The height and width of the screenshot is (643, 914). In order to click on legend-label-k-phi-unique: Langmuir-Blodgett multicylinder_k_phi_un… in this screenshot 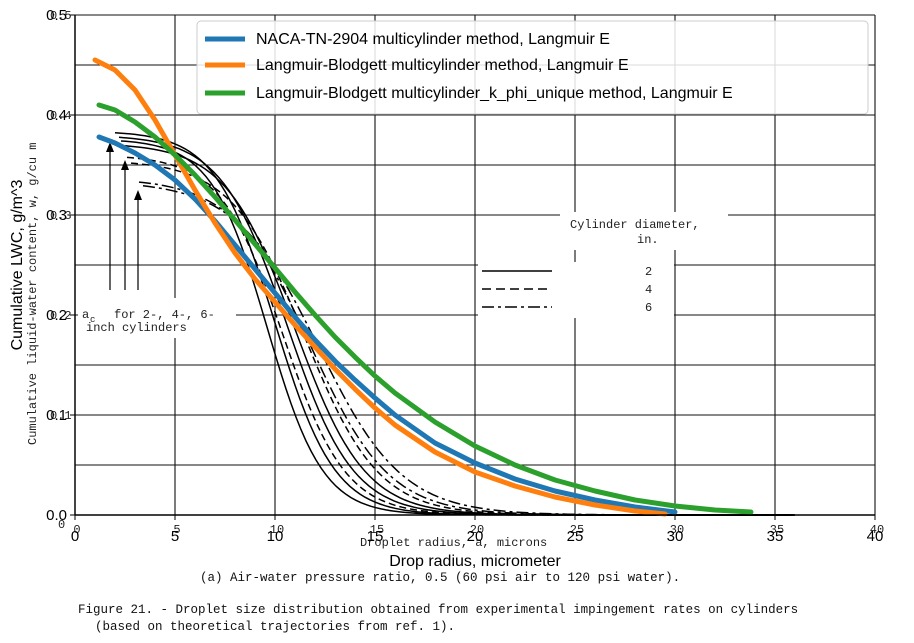, I will do `click(494, 93)`.